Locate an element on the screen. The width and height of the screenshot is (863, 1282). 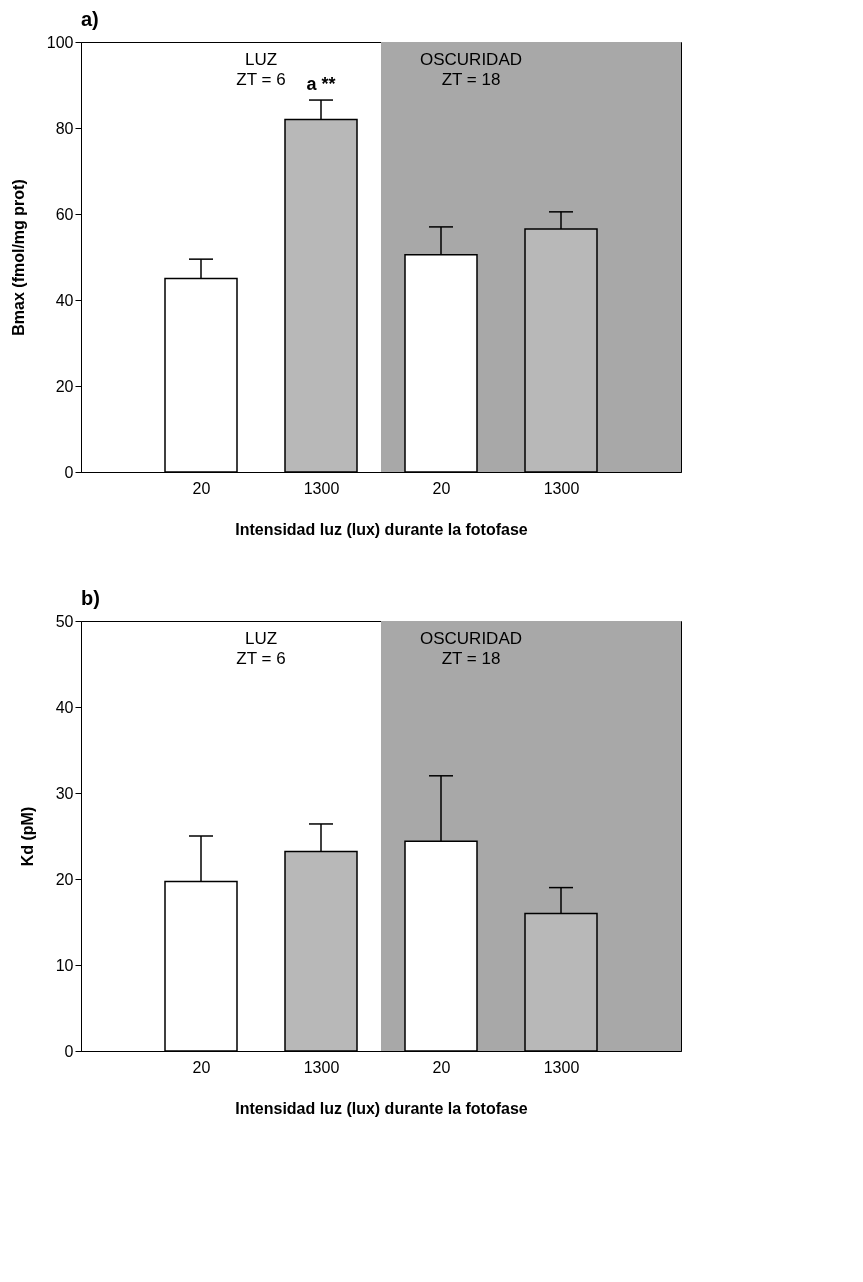
y-tick-label: 80 is located at coordinates (64, 128).